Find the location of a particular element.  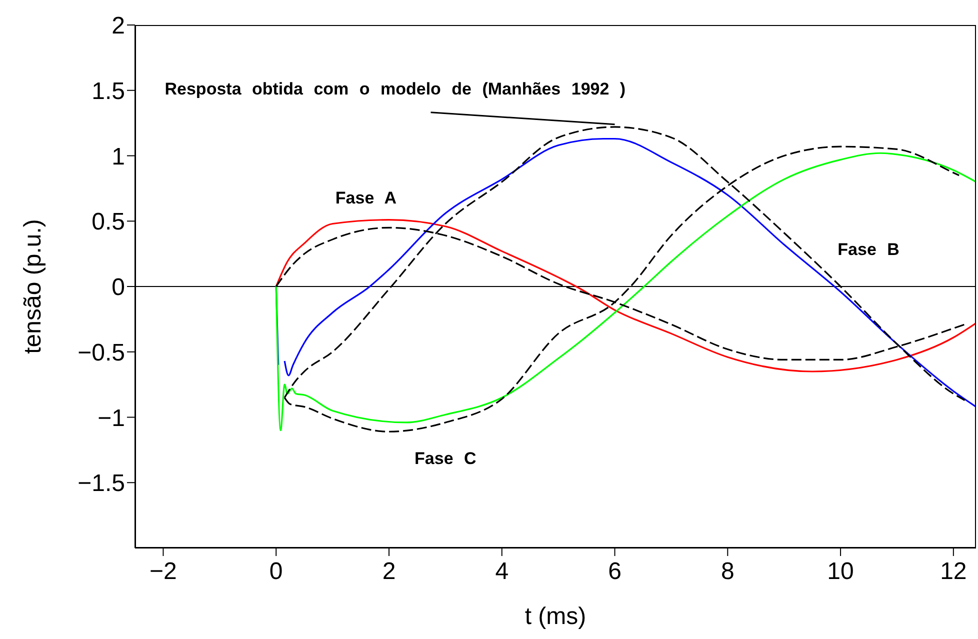

series-label: Fase A is located at coordinates (366, 198).